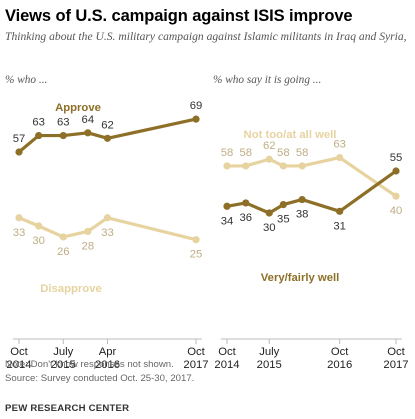  What do you see at coordinates (88, 120) in the screenshot?
I see `data-label: 64` at bounding box center [88, 120].